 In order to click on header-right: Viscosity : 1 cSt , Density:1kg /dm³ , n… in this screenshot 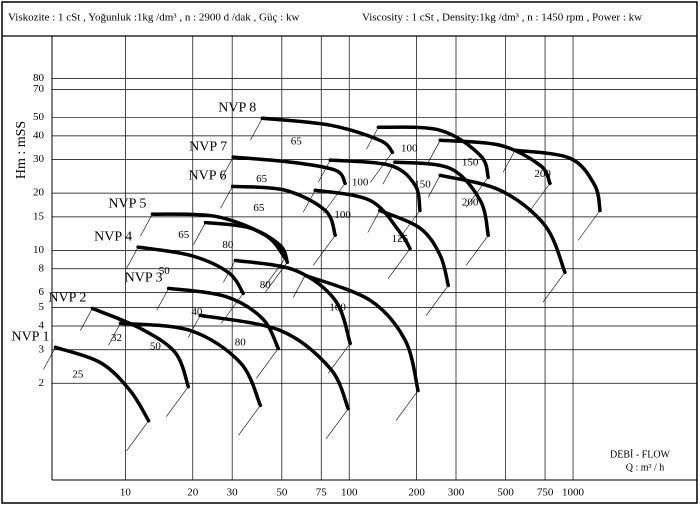, I will do `click(502, 18)`.